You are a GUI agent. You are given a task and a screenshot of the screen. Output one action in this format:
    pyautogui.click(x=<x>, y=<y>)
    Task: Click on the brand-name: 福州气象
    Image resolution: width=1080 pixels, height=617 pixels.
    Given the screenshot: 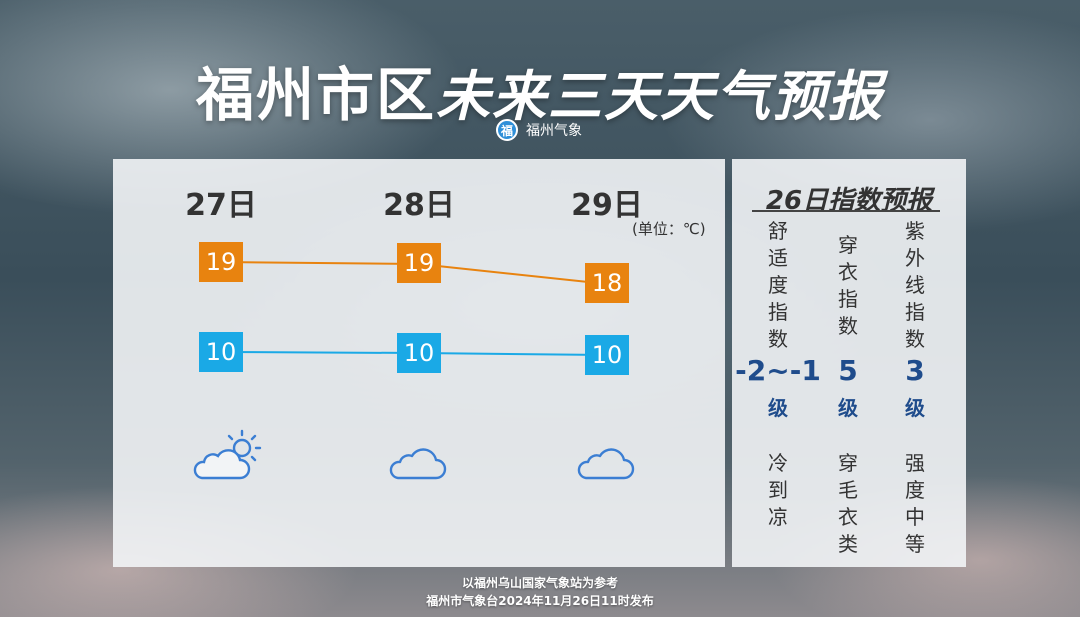 What is the action you would take?
    pyautogui.click(x=554, y=131)
    